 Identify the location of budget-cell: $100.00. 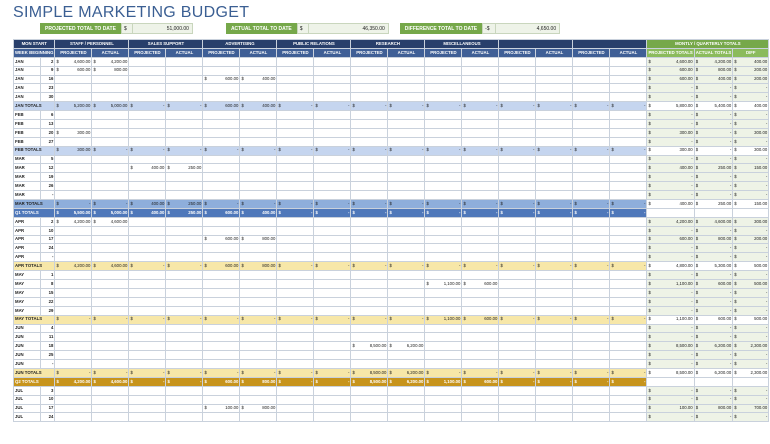
(221, 408).